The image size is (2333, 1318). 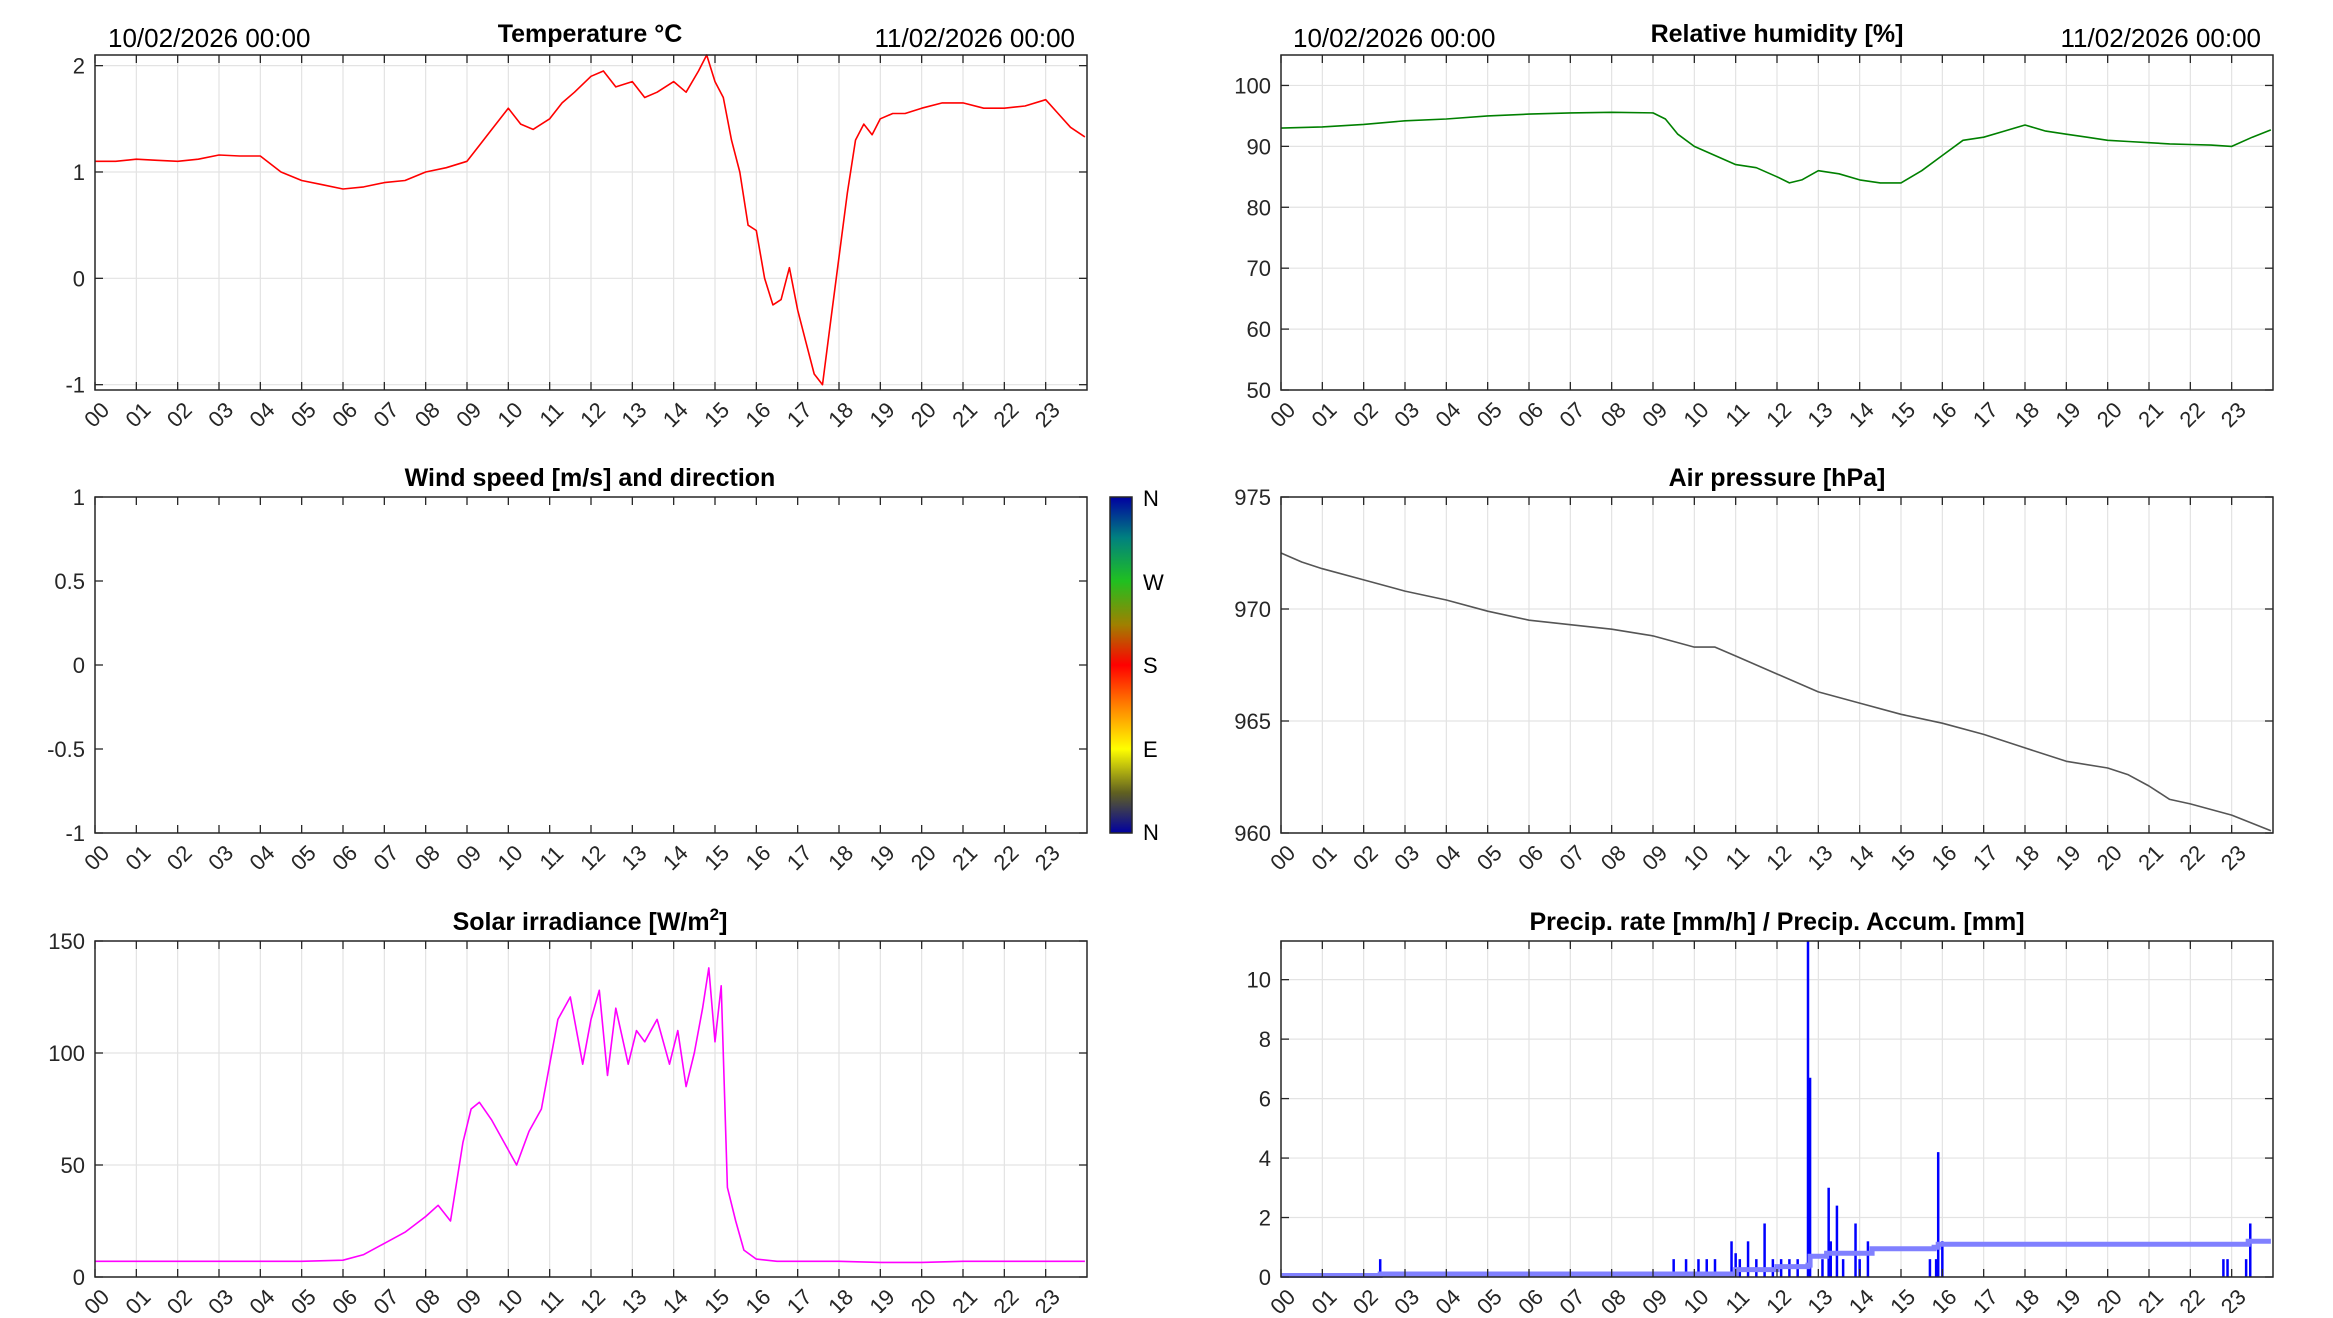 What do you see at coordinates (1252, 85) in the screenshot?
I see `y-tick-label: 100` at bounding box center [1252, 85].